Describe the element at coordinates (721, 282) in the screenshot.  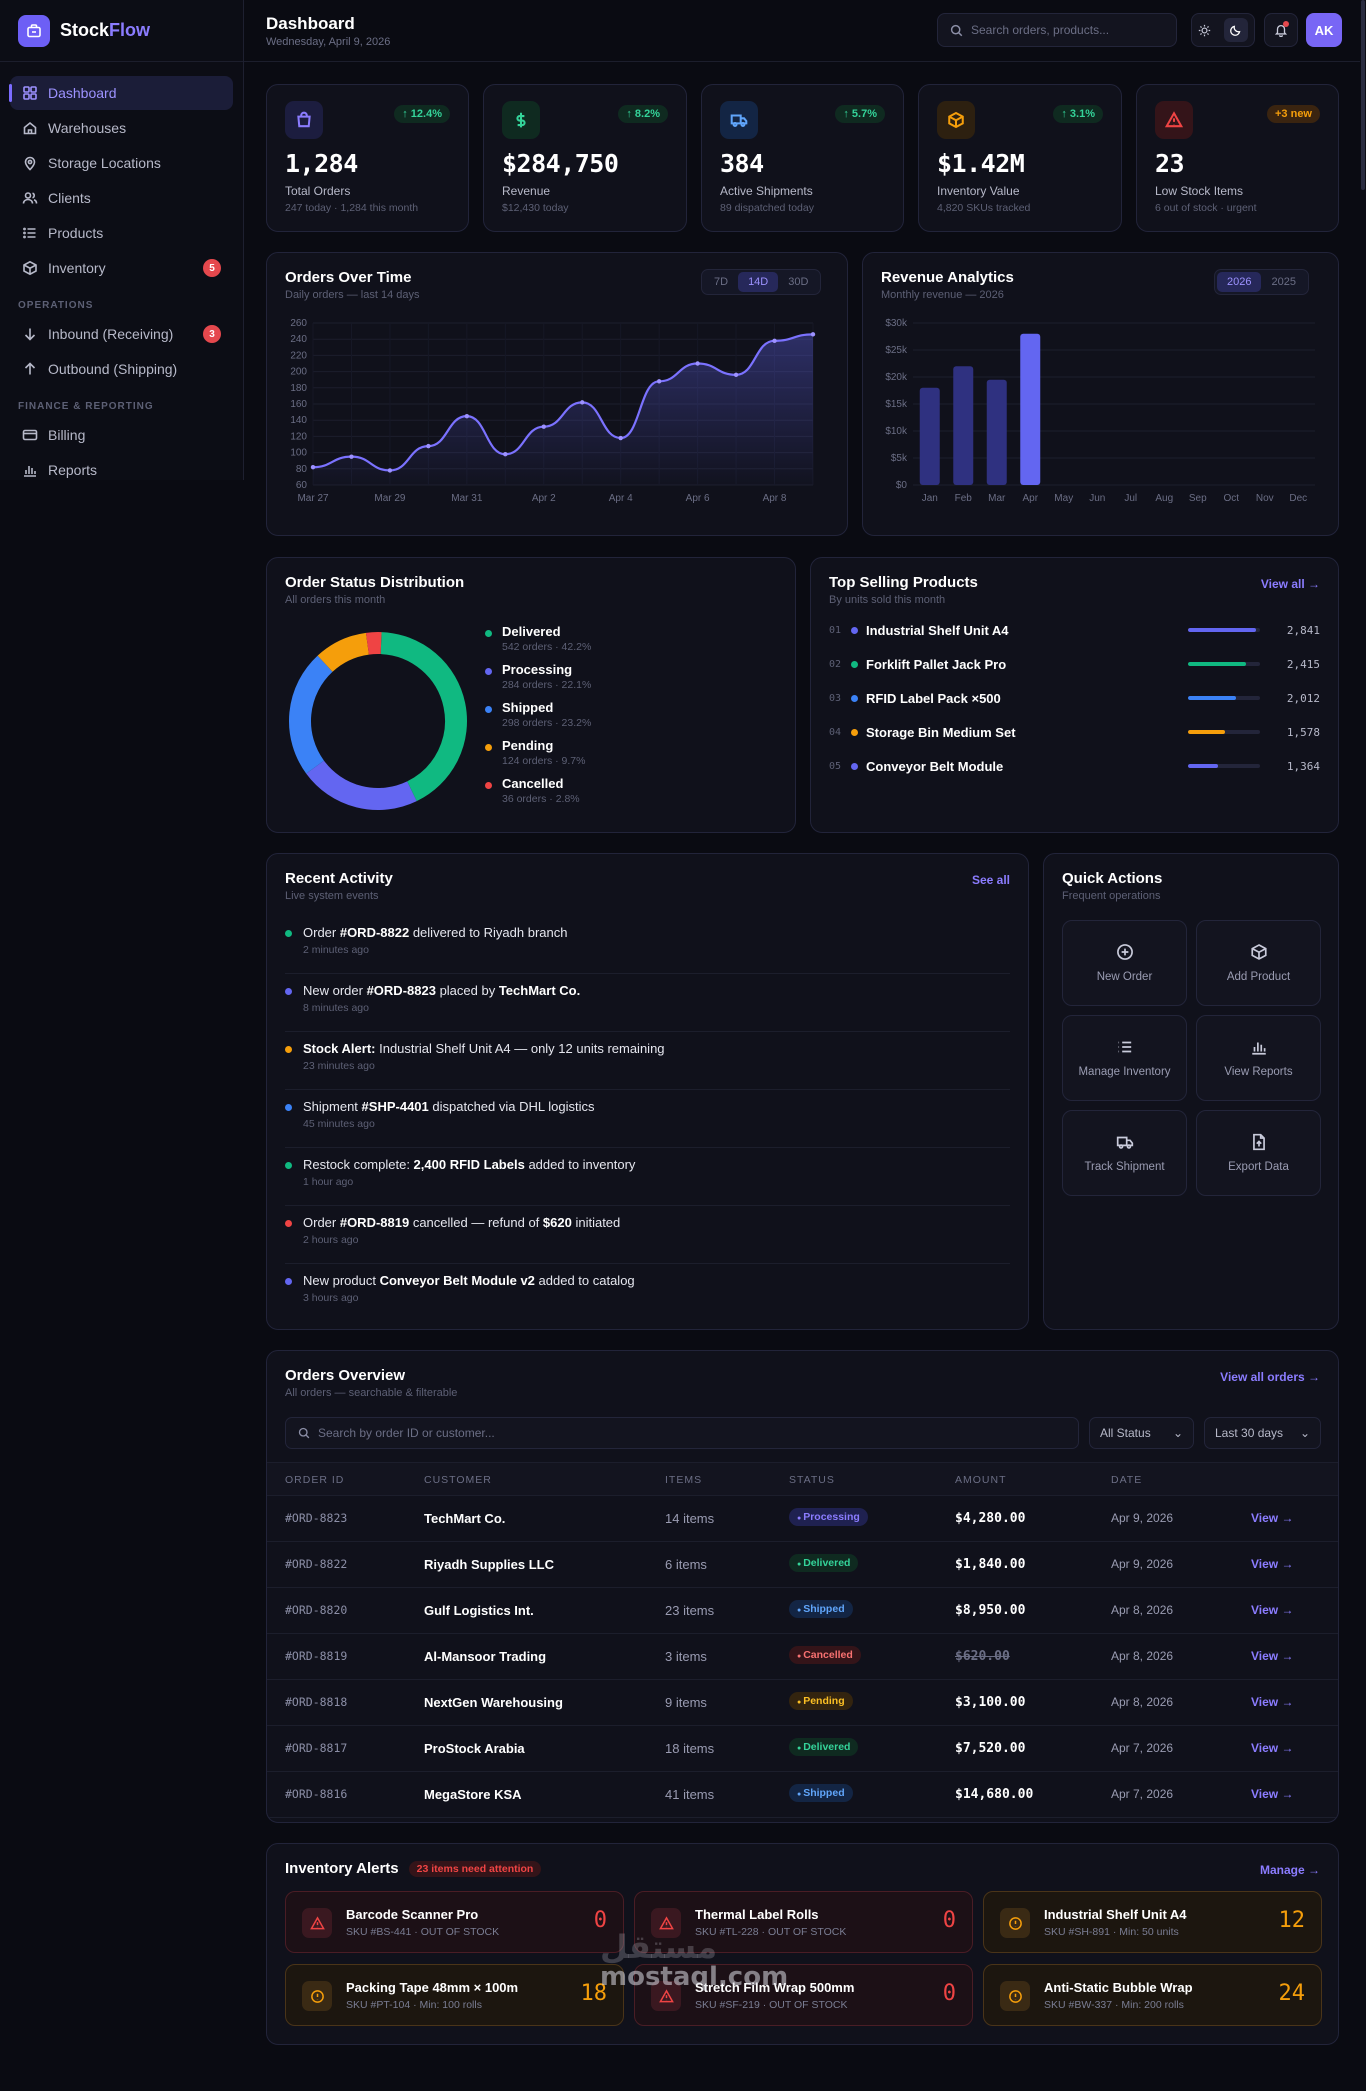
I see `range-7d: 7D` at that location.